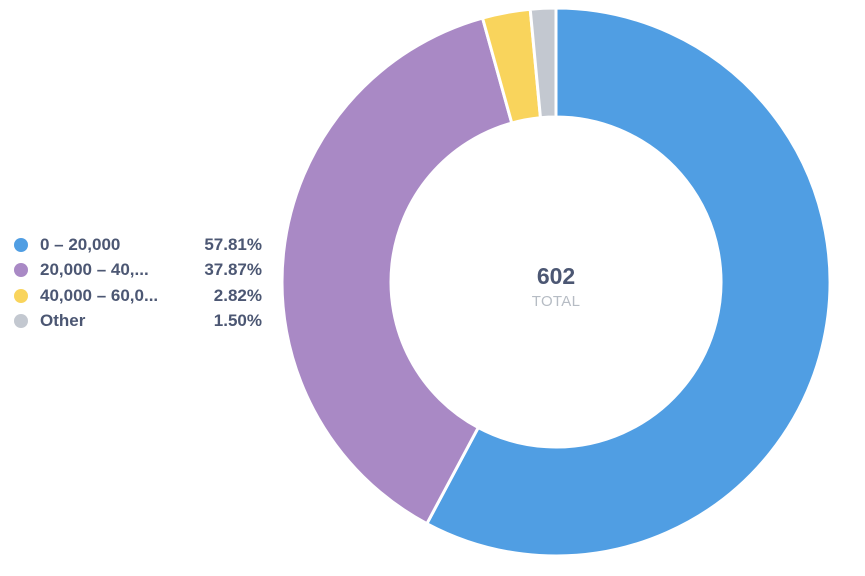 Image resolution: width=865 pixels, height=576 pixels. What do you see at coordinates (237, 321) in the screenshot?
I see `legend-percent: 1.50%` at bounding box center [237, 321].